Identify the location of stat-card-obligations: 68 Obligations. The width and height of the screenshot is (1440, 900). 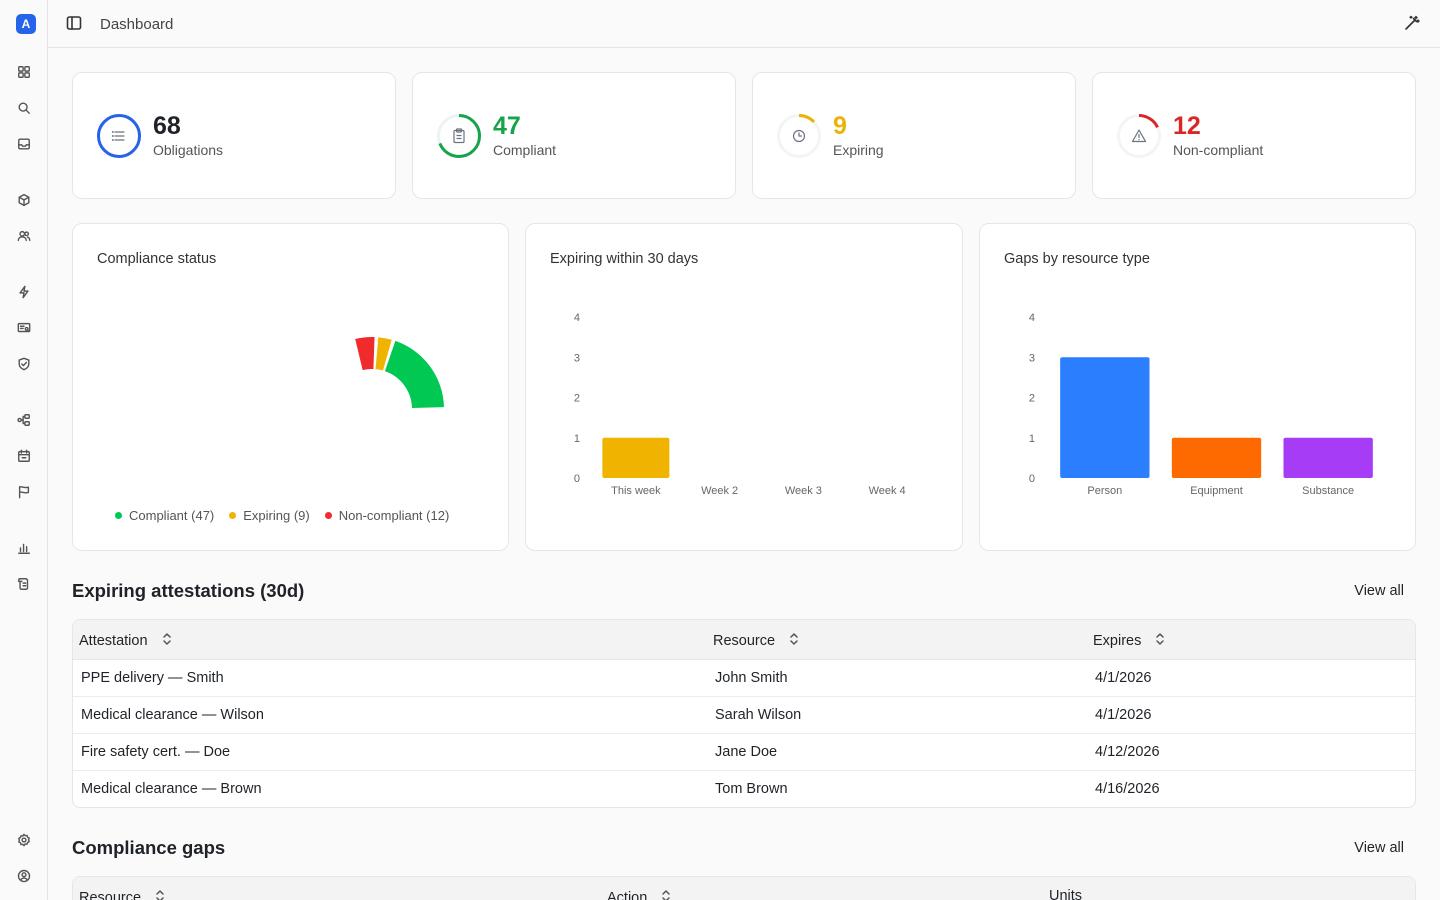
(234, 135).